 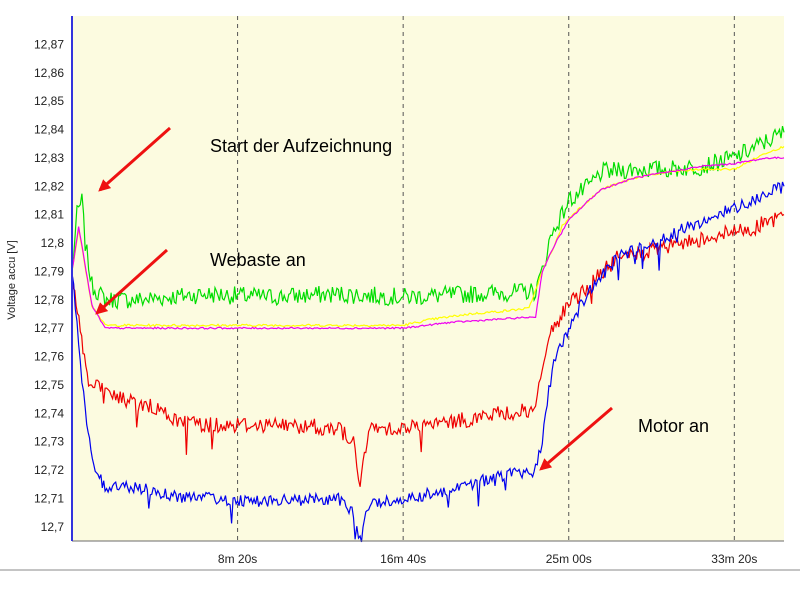 What do you see at coordinates (569, 559) in the screenshot?
I see `x-tick-label: 25m 00s` at bounding box center [569, 559].